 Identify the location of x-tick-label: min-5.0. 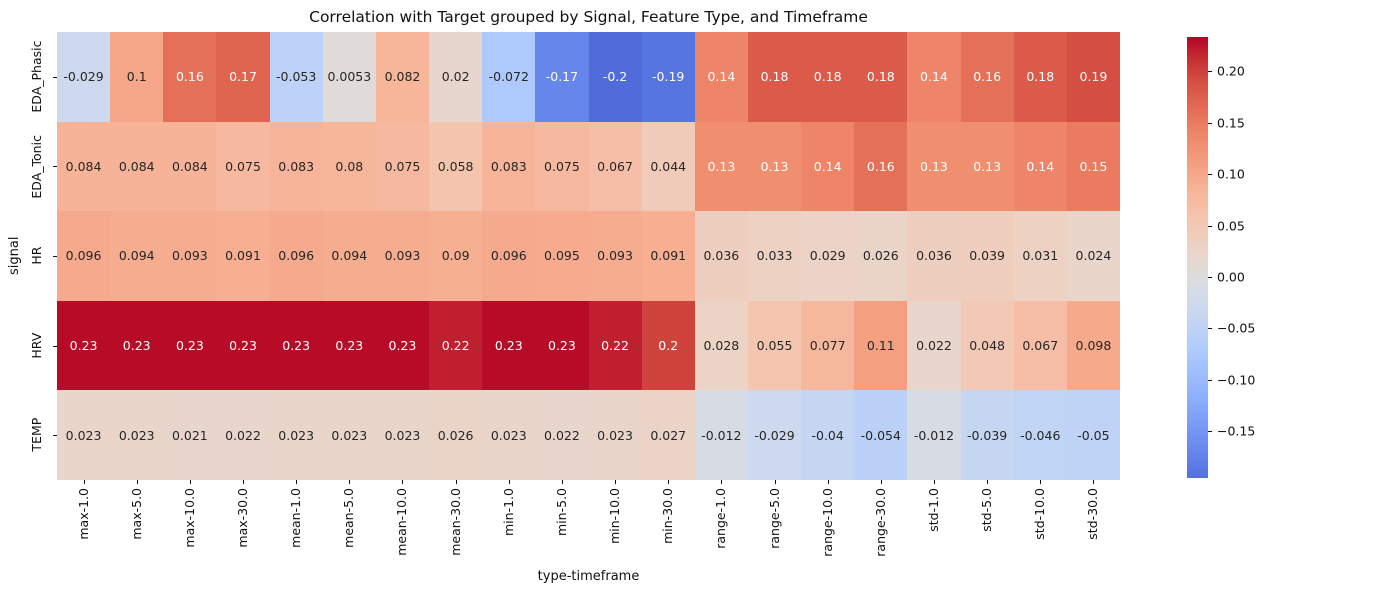
(561, 512).